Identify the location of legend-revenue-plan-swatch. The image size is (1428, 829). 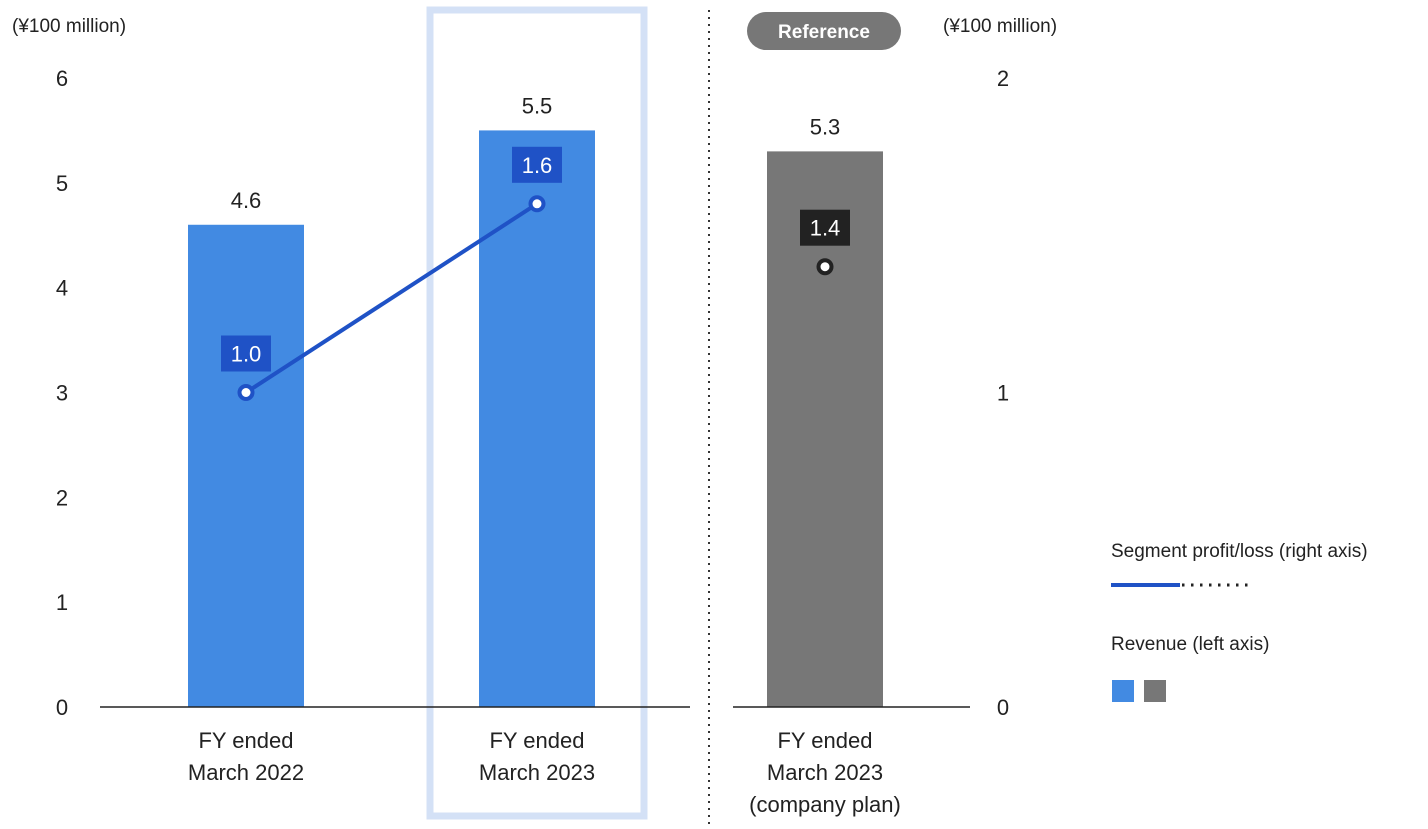
(1155, 691).